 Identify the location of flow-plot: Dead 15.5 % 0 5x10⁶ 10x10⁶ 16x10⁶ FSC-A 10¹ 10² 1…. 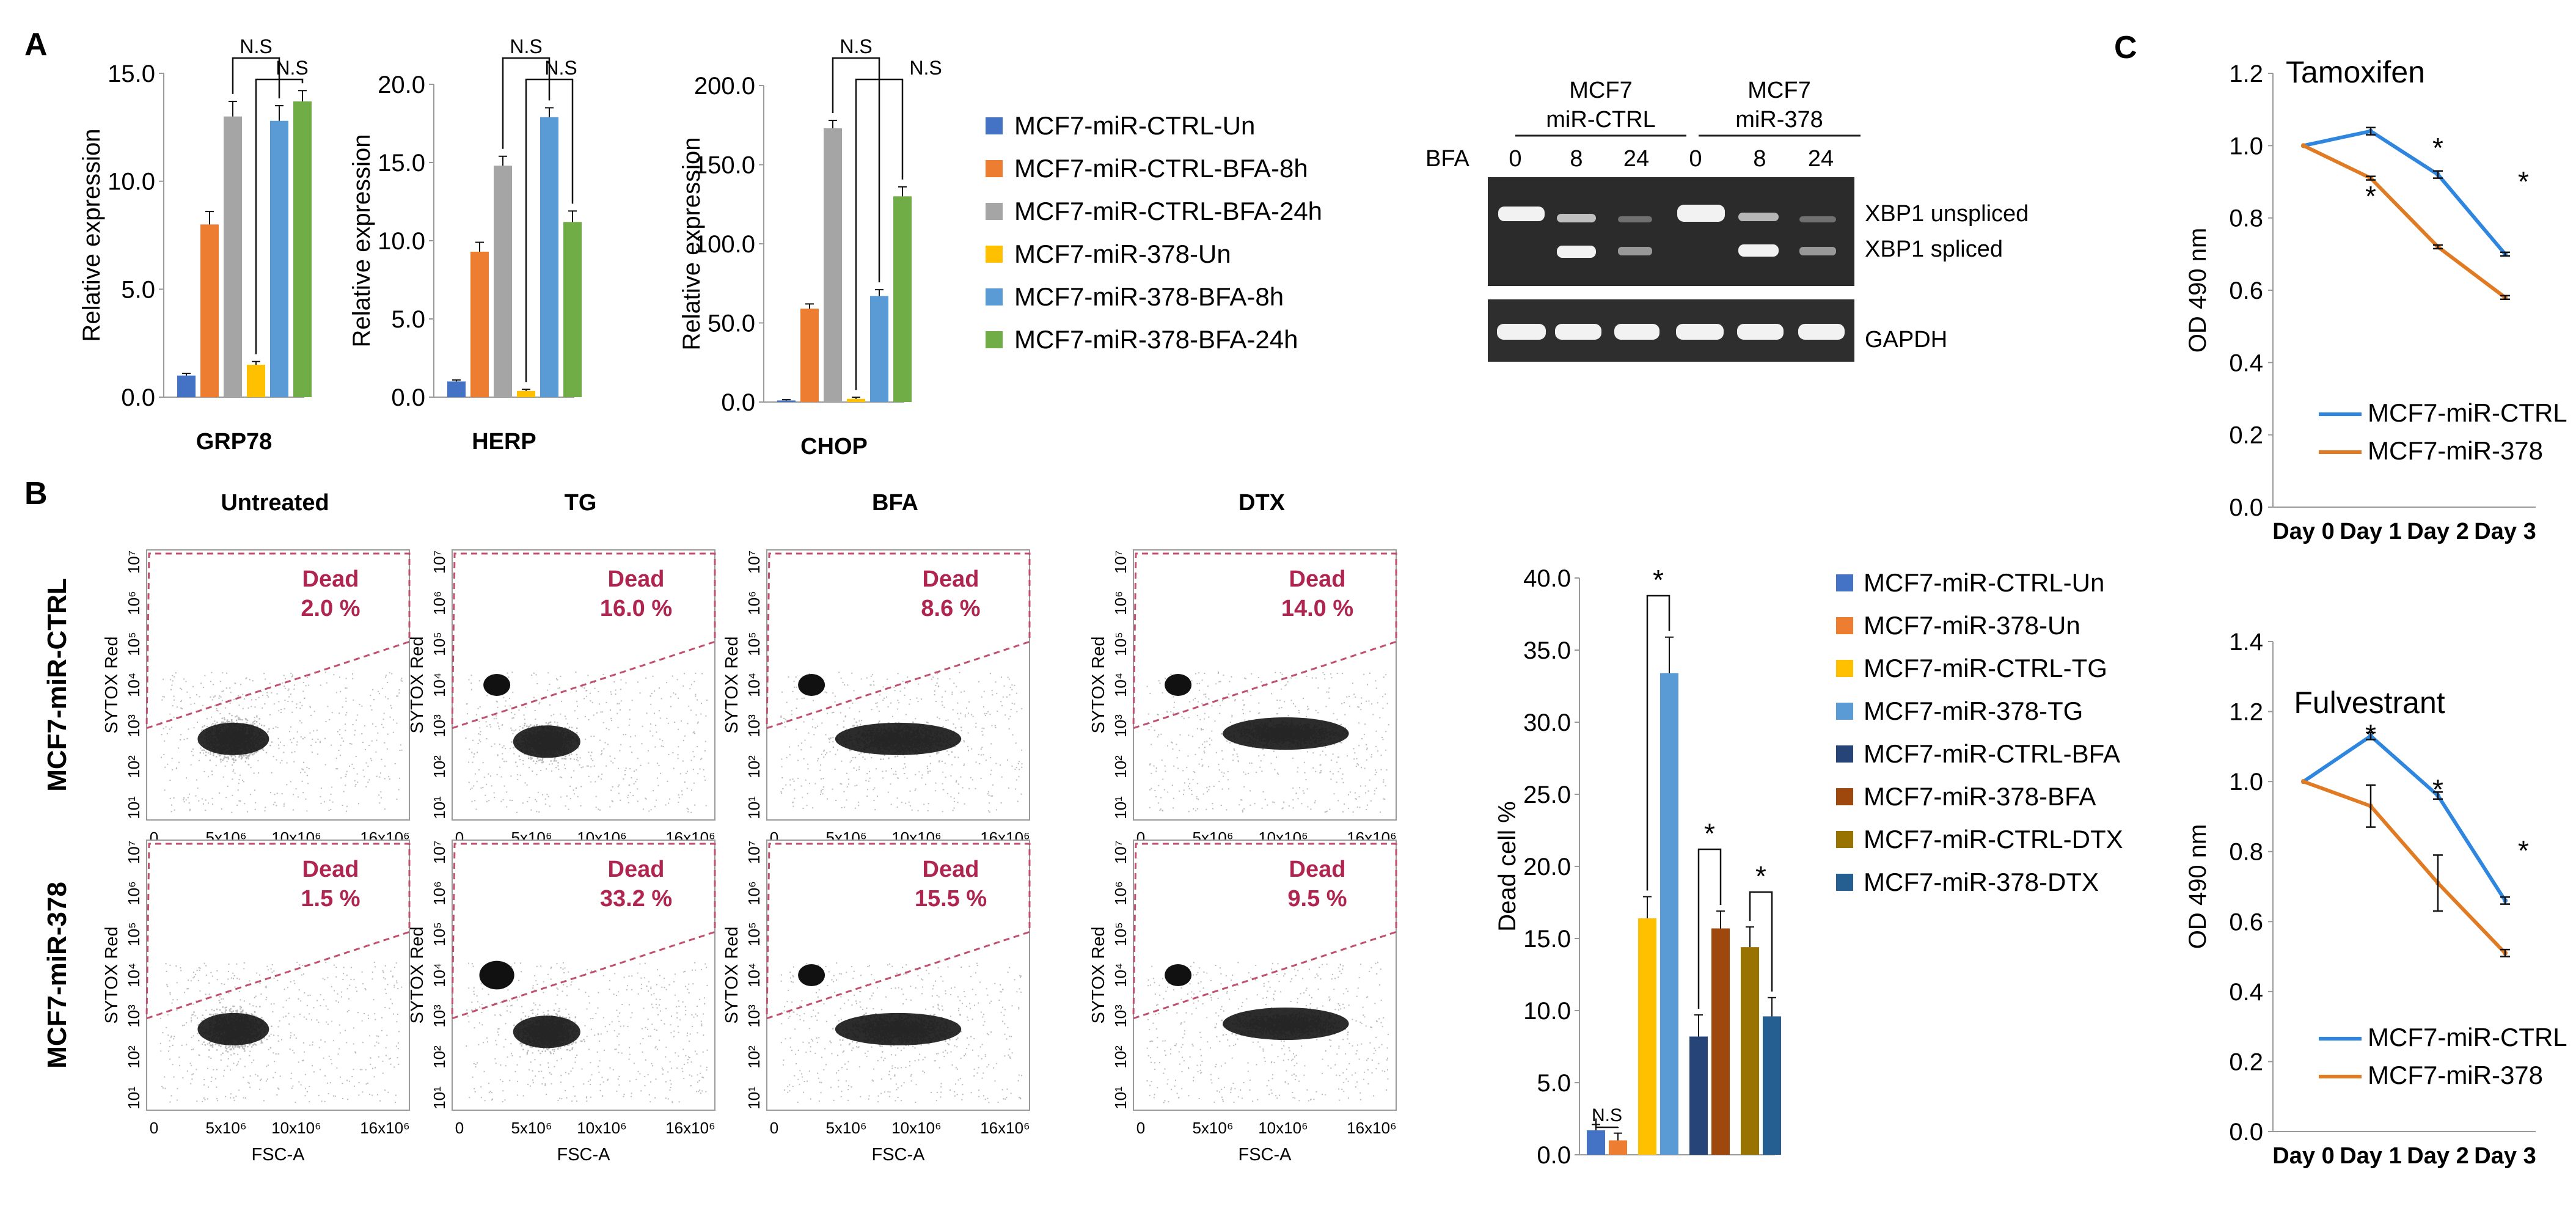
(876, 1002).